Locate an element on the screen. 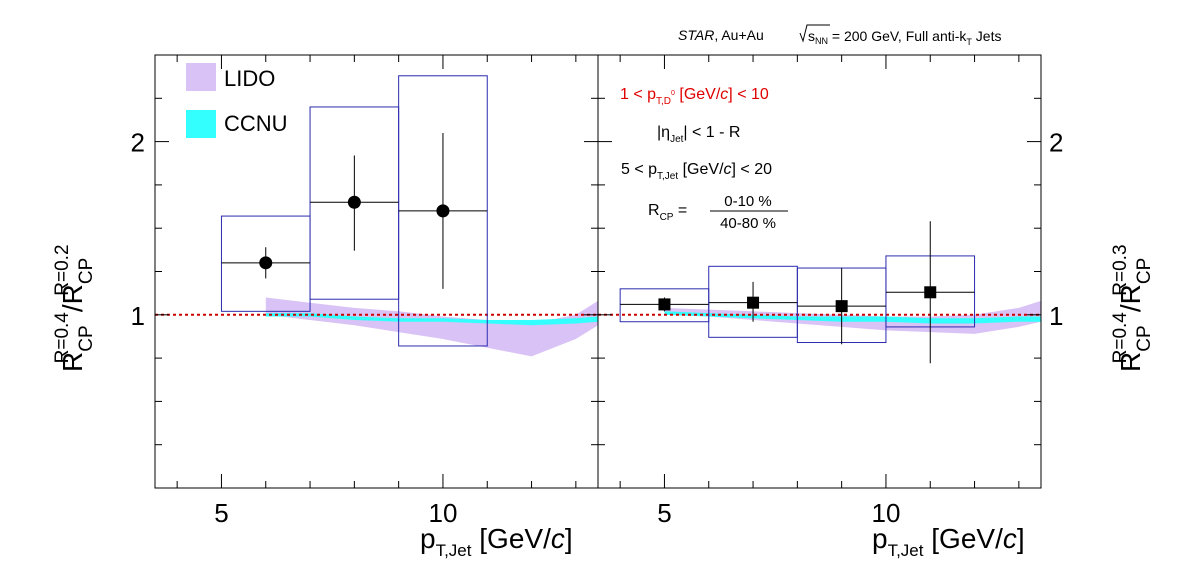 This screenshot has height=572, width=1196. legend: LIDO CCNU is located at coordinates (237, 100).